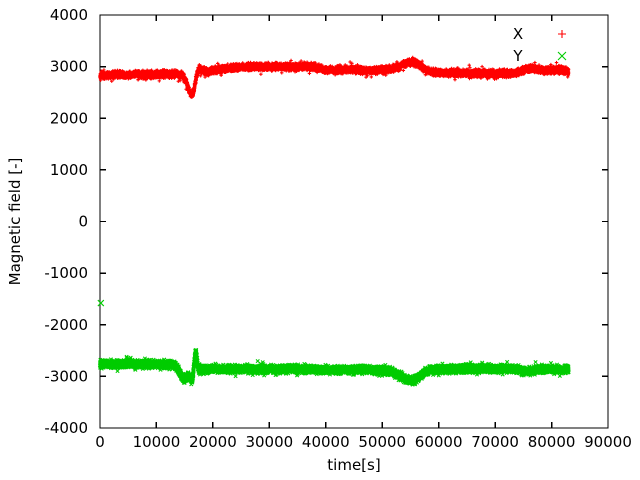 The image size is (640, 480). I want to click on y-tick-label: -4000, so click(66, 428).